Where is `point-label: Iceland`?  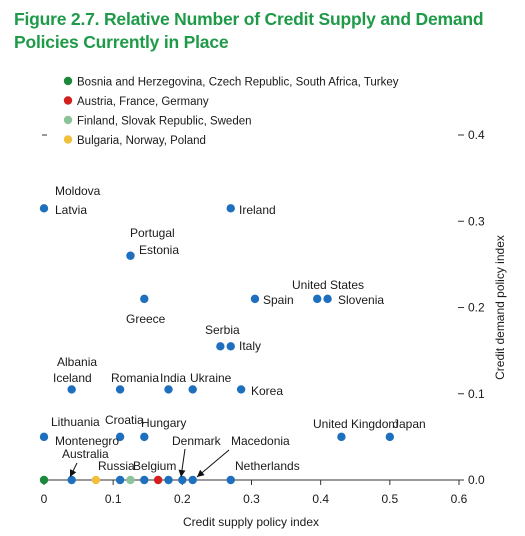
point-label: Iceland is located at coordinates (72, 378).